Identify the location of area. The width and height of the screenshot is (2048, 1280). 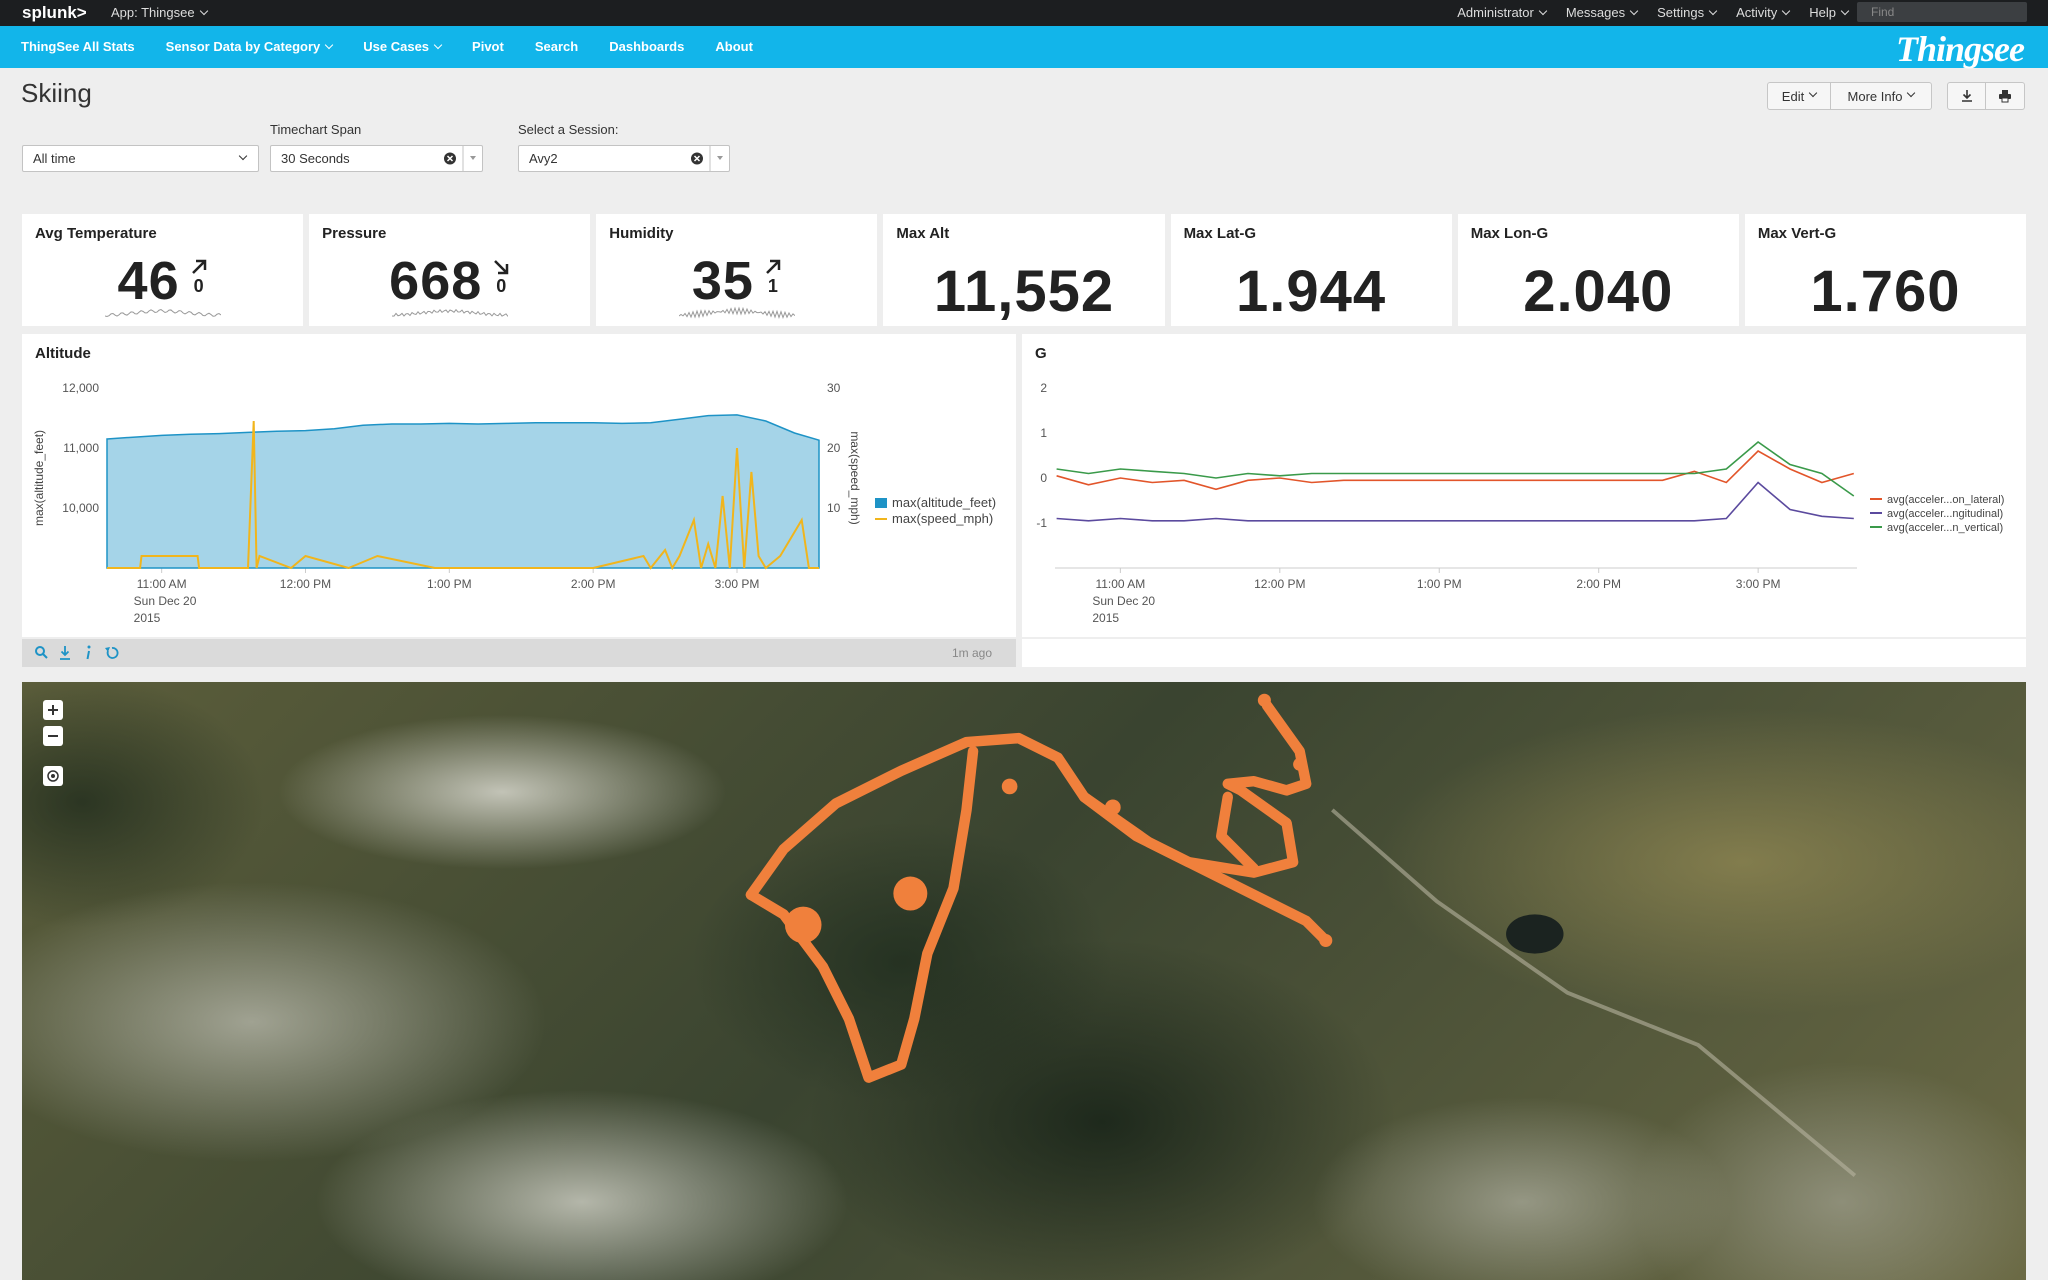
(463, 491).